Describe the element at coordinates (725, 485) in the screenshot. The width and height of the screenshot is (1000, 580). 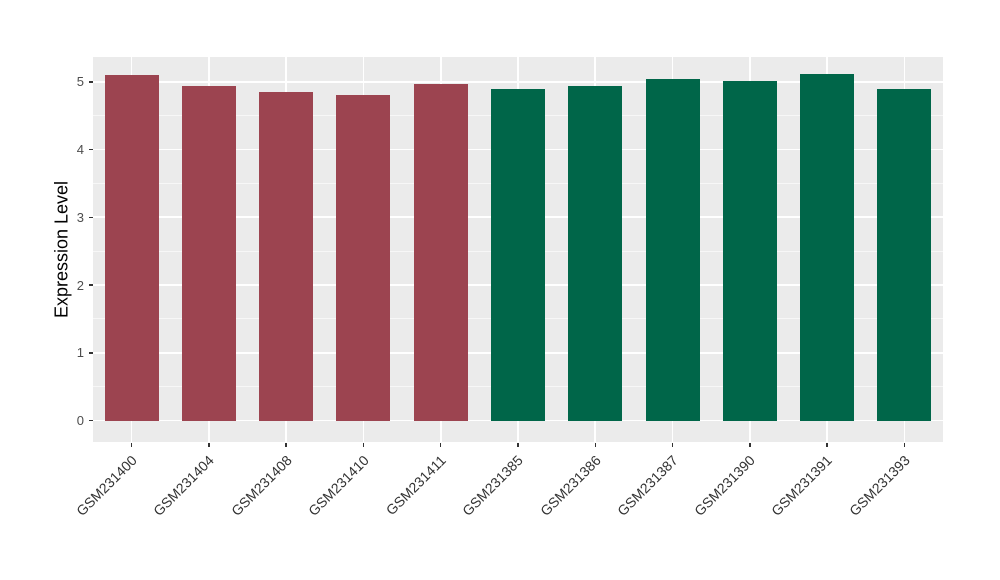
I see `x-tick-label-text: GSM231390` at that location.